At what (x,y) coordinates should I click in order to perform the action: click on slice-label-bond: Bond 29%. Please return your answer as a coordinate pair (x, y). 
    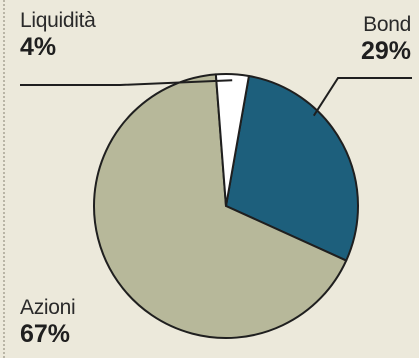
    Looking at the image, I should click on (386, 39).